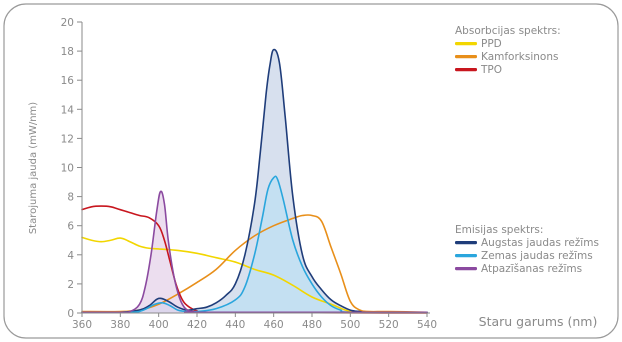 The height and width of the screenshot is (342, 622). Describe the element at coordinates (466, 243) in the screenshot. I see `legend-swatch-augstas-jaudas-rezims` at that location.